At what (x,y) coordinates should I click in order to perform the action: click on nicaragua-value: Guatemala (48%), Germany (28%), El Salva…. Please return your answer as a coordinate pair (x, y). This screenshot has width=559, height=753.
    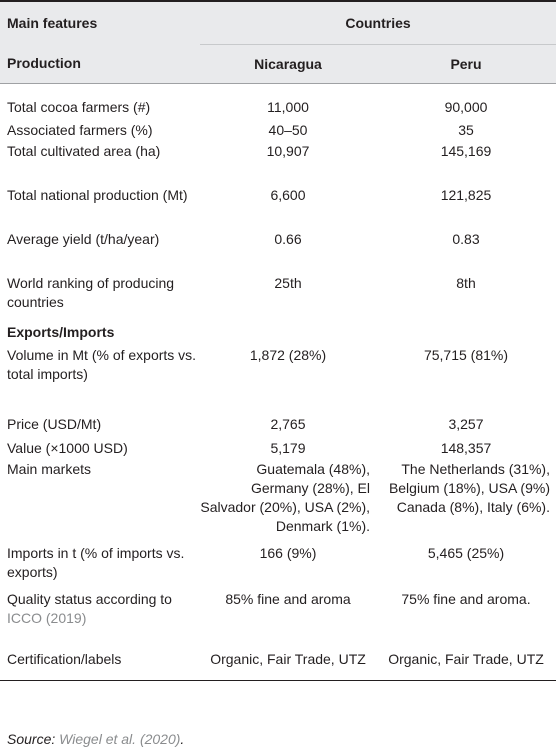
    Looking at the image, I should click on (285, 497).